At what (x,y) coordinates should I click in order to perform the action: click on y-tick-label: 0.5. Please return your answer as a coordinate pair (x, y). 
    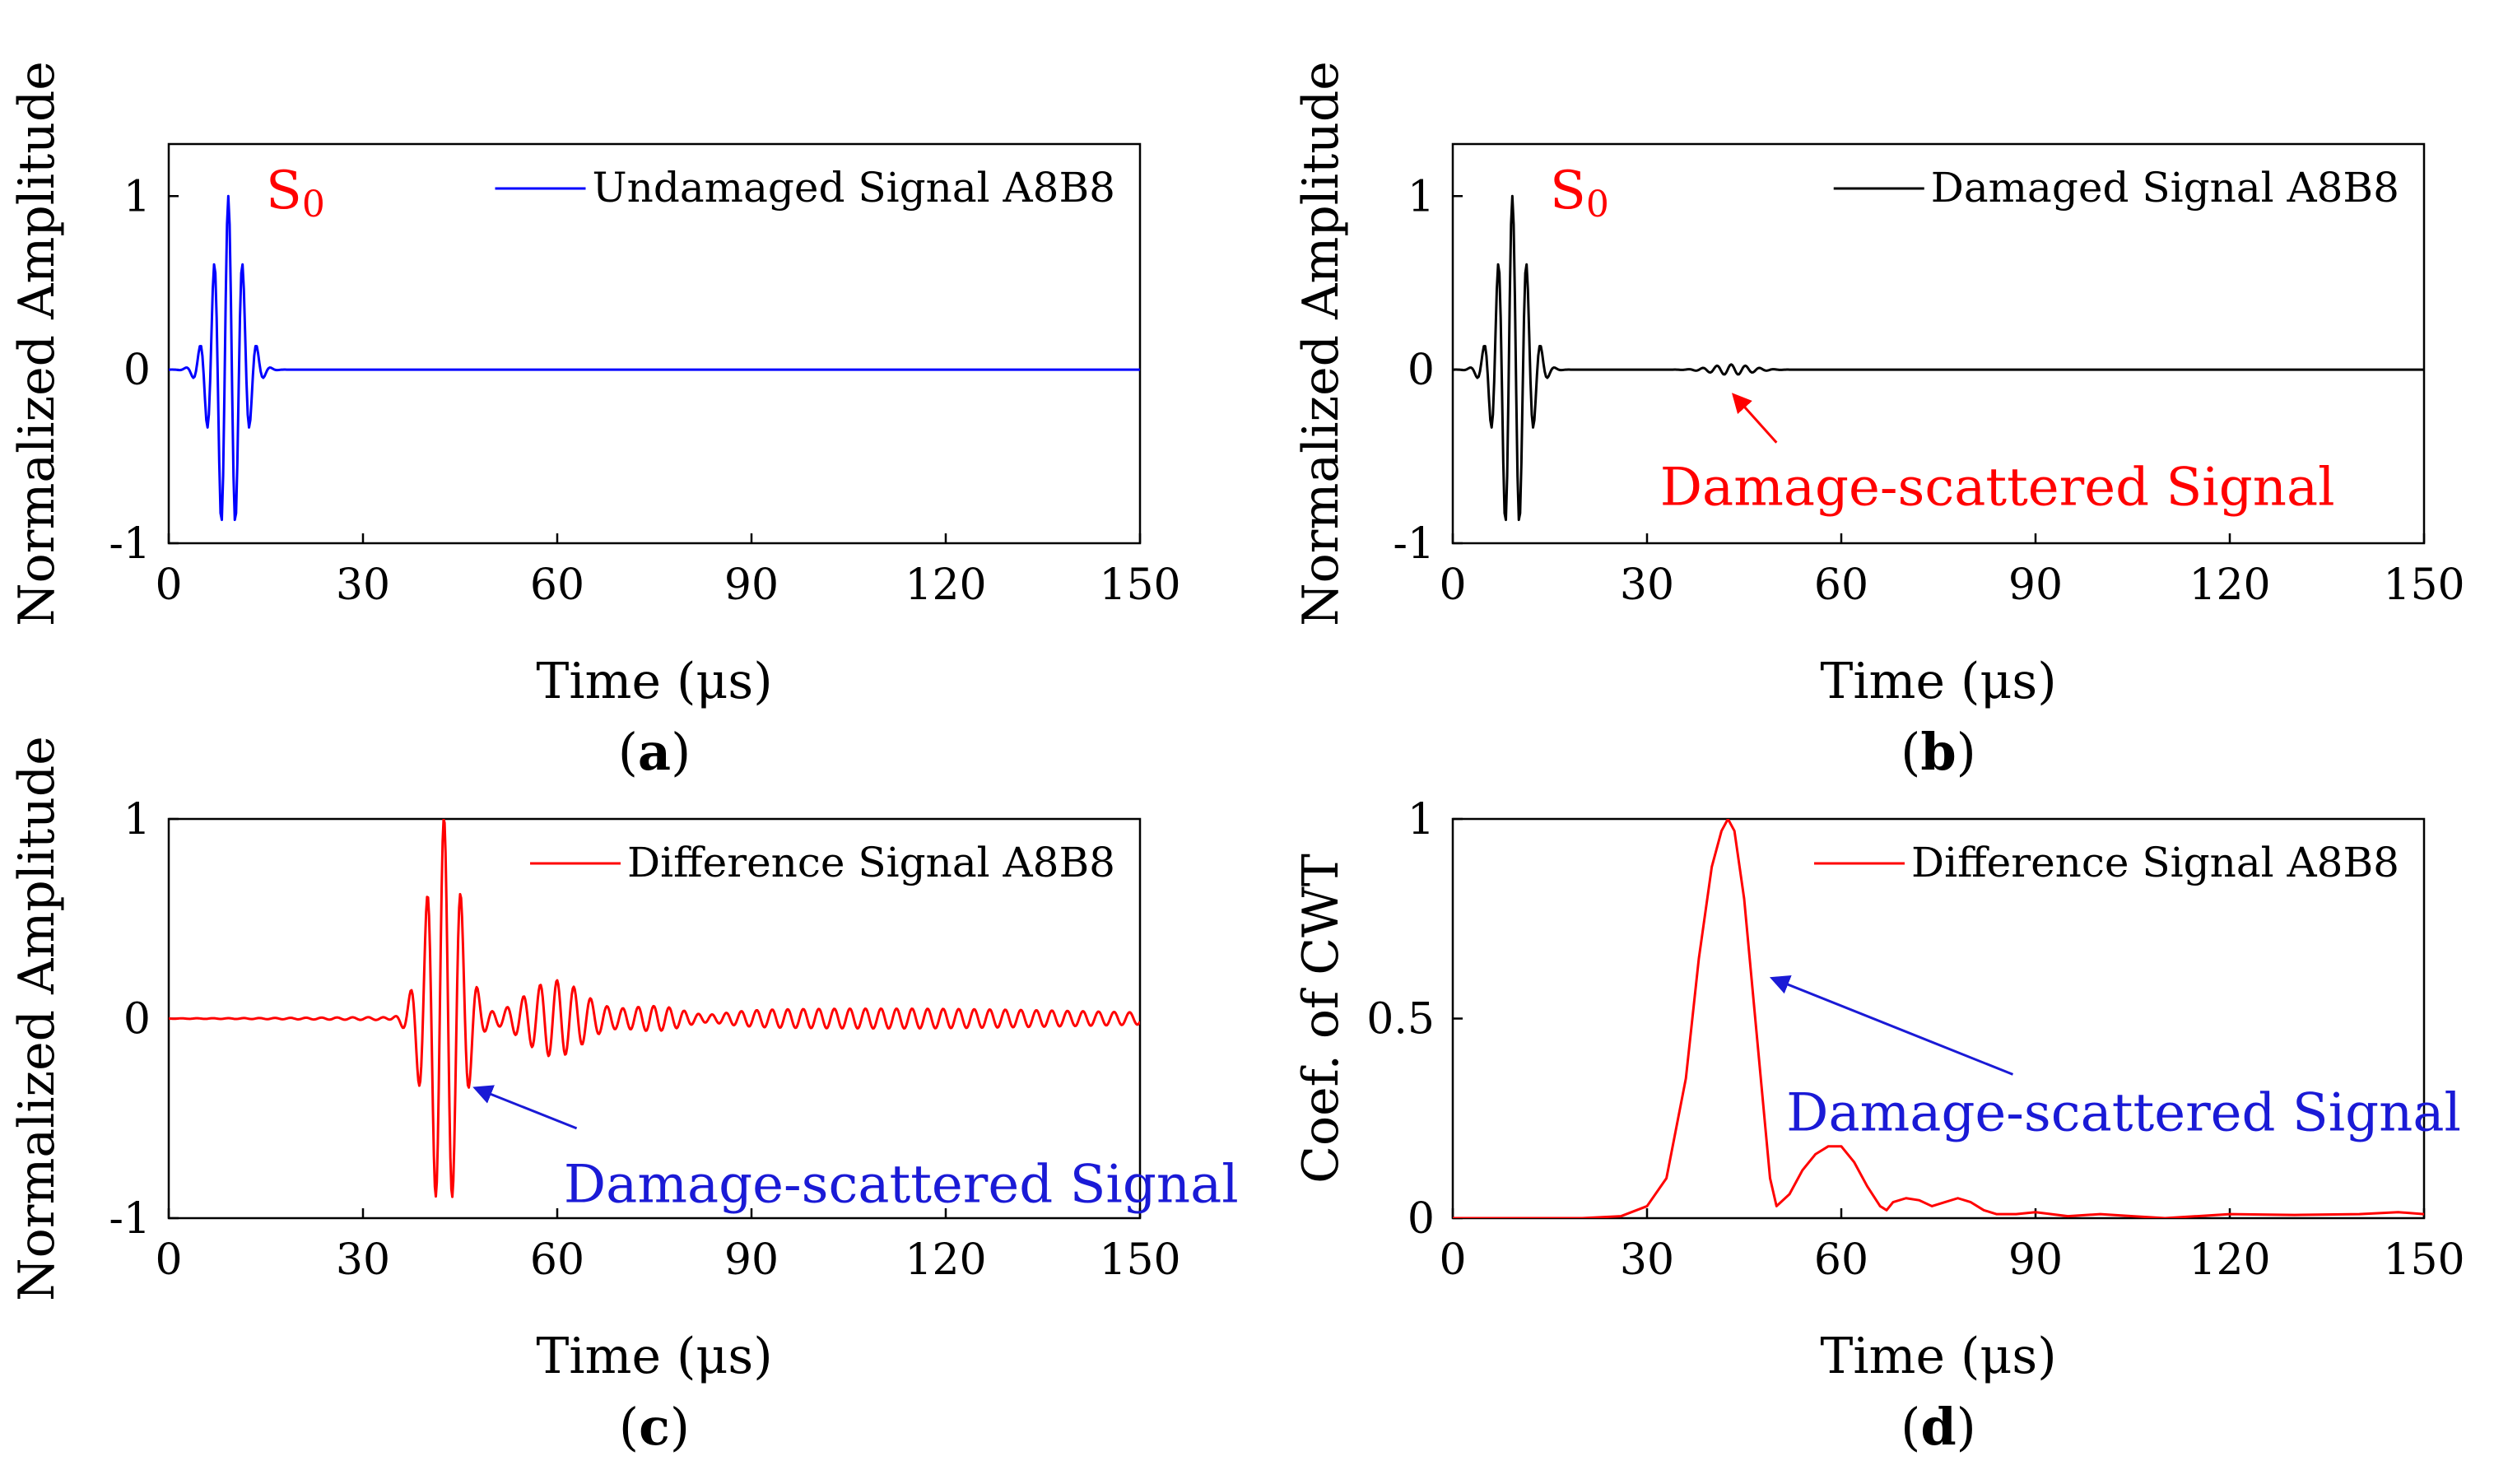
    Looking at the image, I should click on (1401, 1019).